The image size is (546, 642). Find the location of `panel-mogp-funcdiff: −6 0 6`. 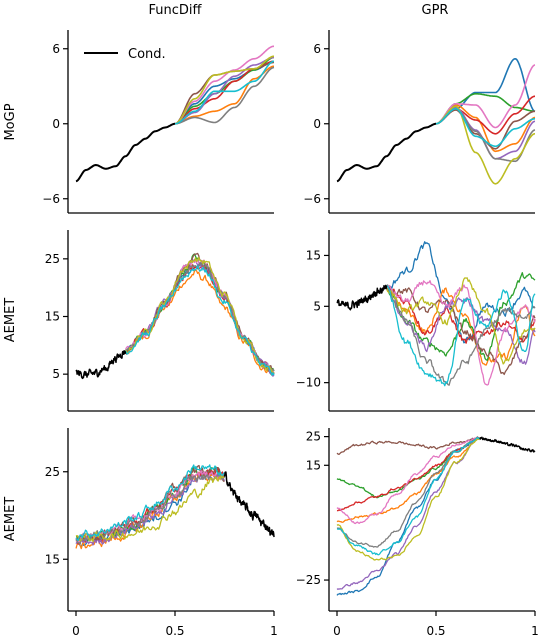

panel-mogp-funcdiff: −6 0 6 is located at coordinates (158, 122).